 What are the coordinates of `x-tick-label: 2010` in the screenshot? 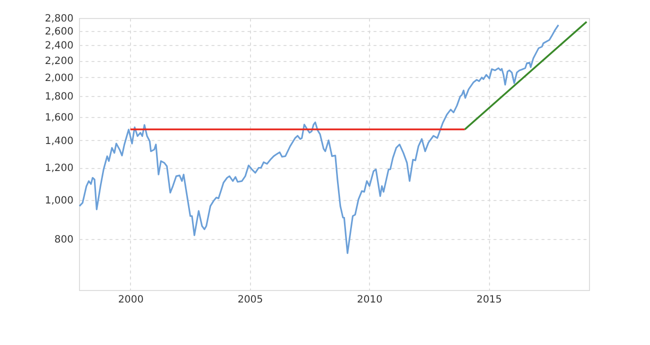 It's located at (369, 300).